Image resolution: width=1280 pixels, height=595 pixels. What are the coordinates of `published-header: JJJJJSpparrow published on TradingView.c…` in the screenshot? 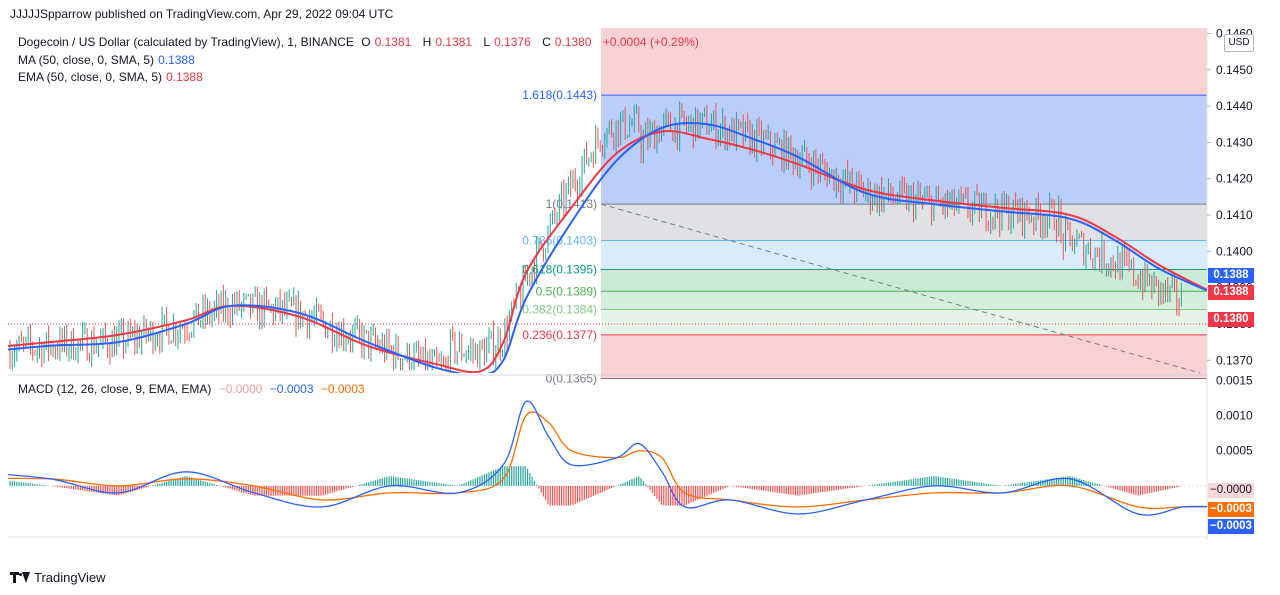 It's located at (202, 14).